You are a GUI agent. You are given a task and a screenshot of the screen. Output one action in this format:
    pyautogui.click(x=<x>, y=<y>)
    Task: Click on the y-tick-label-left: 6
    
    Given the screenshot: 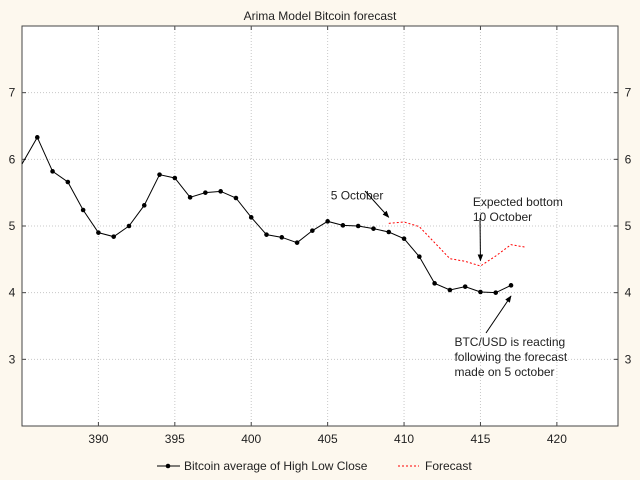 What is the action you would take?
    pyautogui.click(x=12, y=159)
    